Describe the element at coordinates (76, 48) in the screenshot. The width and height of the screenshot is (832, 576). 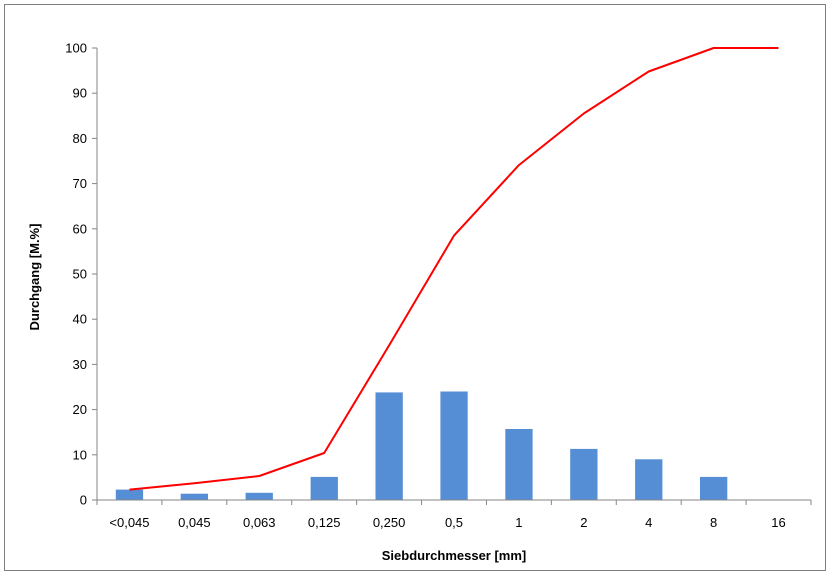
I see `y-tick-label-10: 100` at that location.